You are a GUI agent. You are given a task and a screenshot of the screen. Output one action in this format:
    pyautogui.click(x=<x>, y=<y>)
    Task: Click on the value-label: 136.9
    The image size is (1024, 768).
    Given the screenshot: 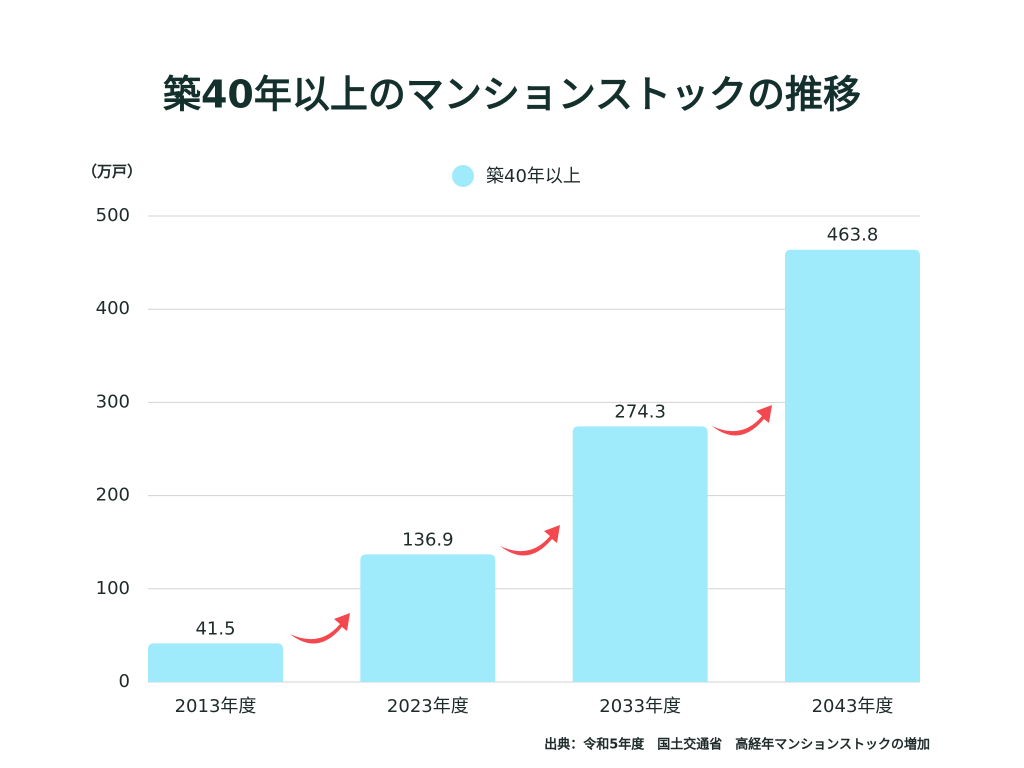 What is the action you would take?
    pyautogui.click(x=428, y=539)
    